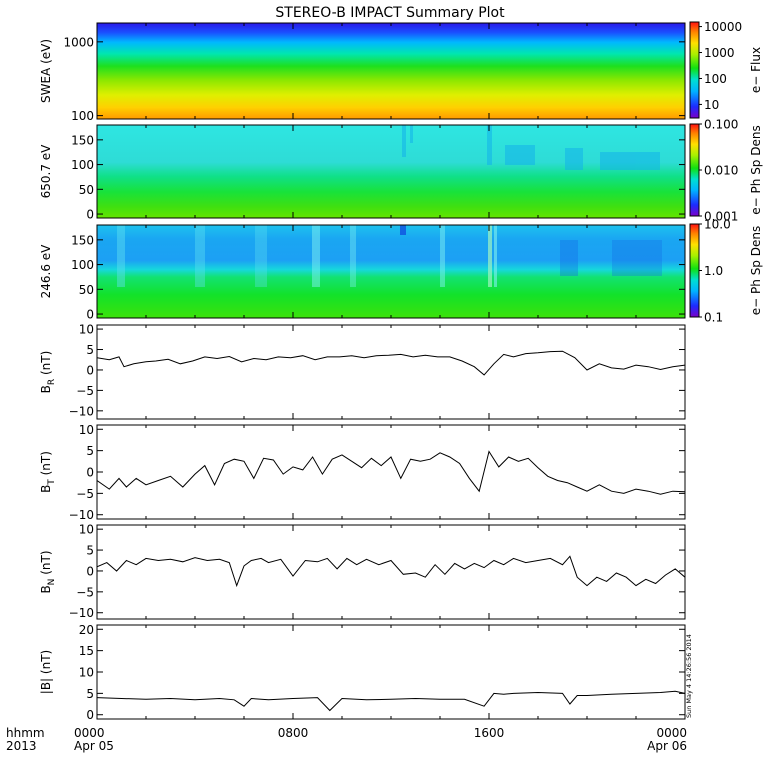  What do you see at coordinates (85, 592) in the screenshot?
I see `bn-ytick-label: −5` at bounding box center [85, 592].